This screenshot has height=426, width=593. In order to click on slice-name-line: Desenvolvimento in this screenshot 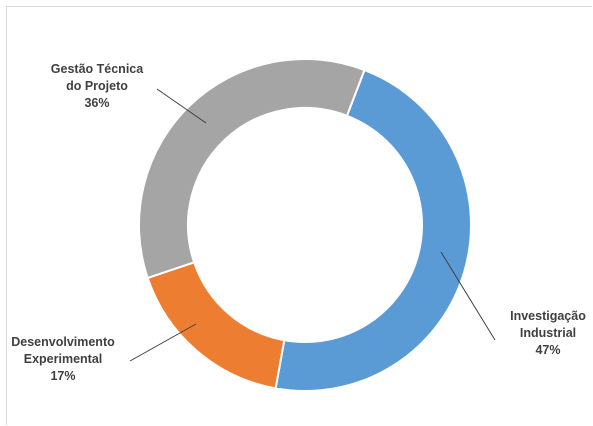, I will do `click(63, 342)`.